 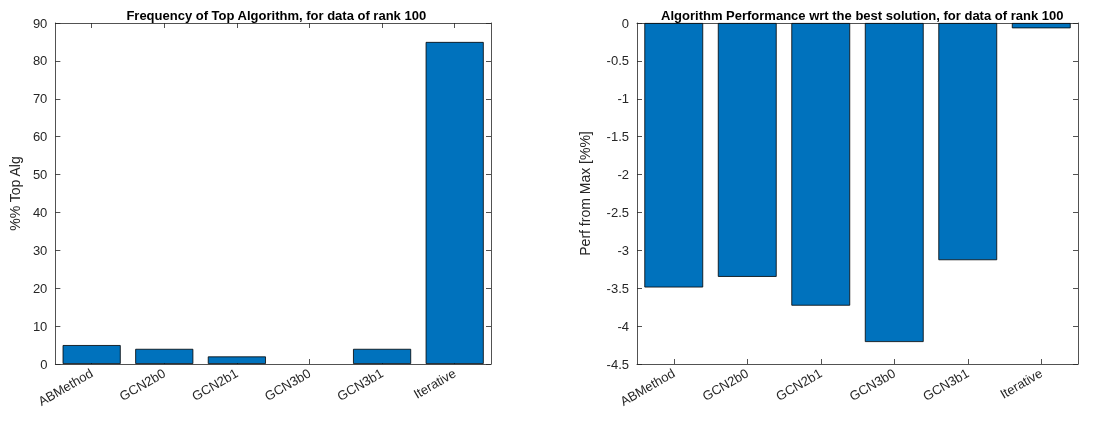 What do you see at coordinates (584, 193) in the screenshot?
I see `y-axis-title: Perf from Max [%%]` at bounding box center [584, 193].